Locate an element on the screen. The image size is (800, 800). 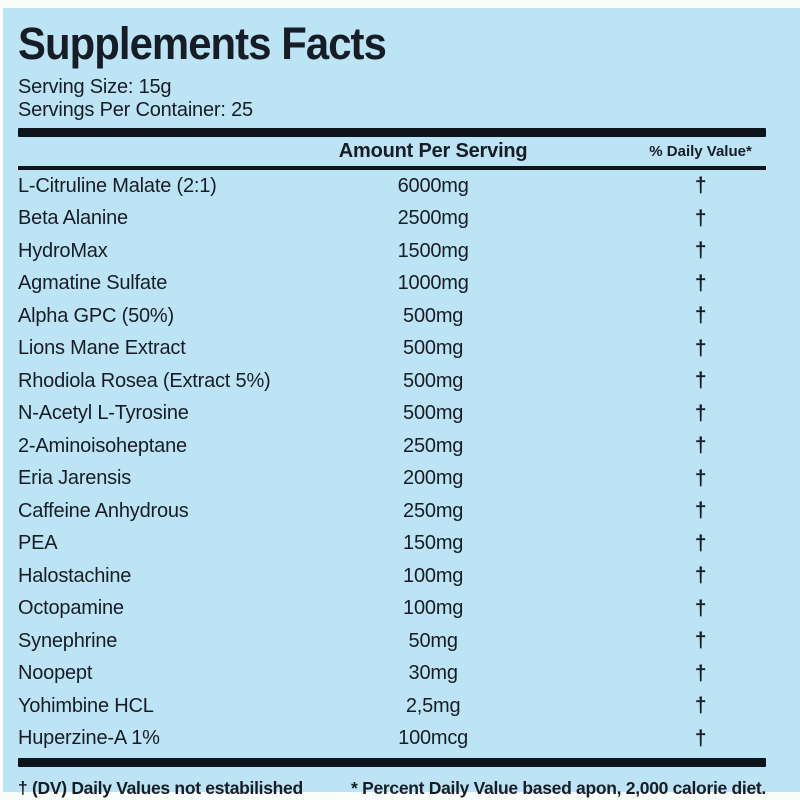
ingredient-amount: 2,5mg is located at coordinates (433, 705).